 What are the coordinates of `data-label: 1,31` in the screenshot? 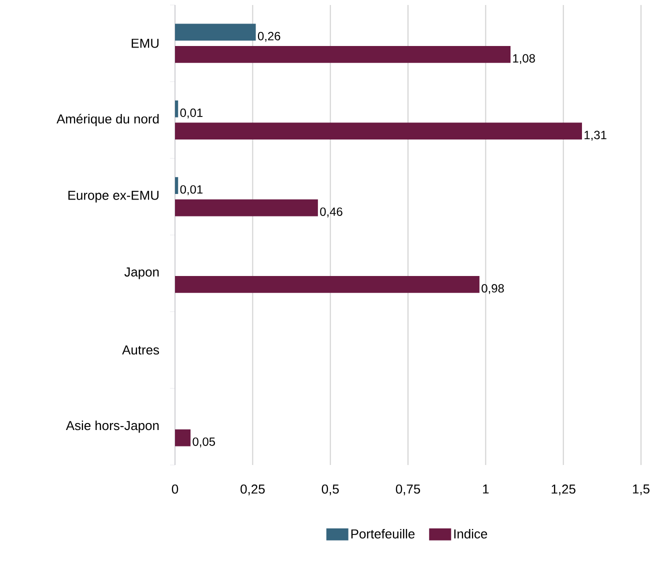 It's located at (595, 135).